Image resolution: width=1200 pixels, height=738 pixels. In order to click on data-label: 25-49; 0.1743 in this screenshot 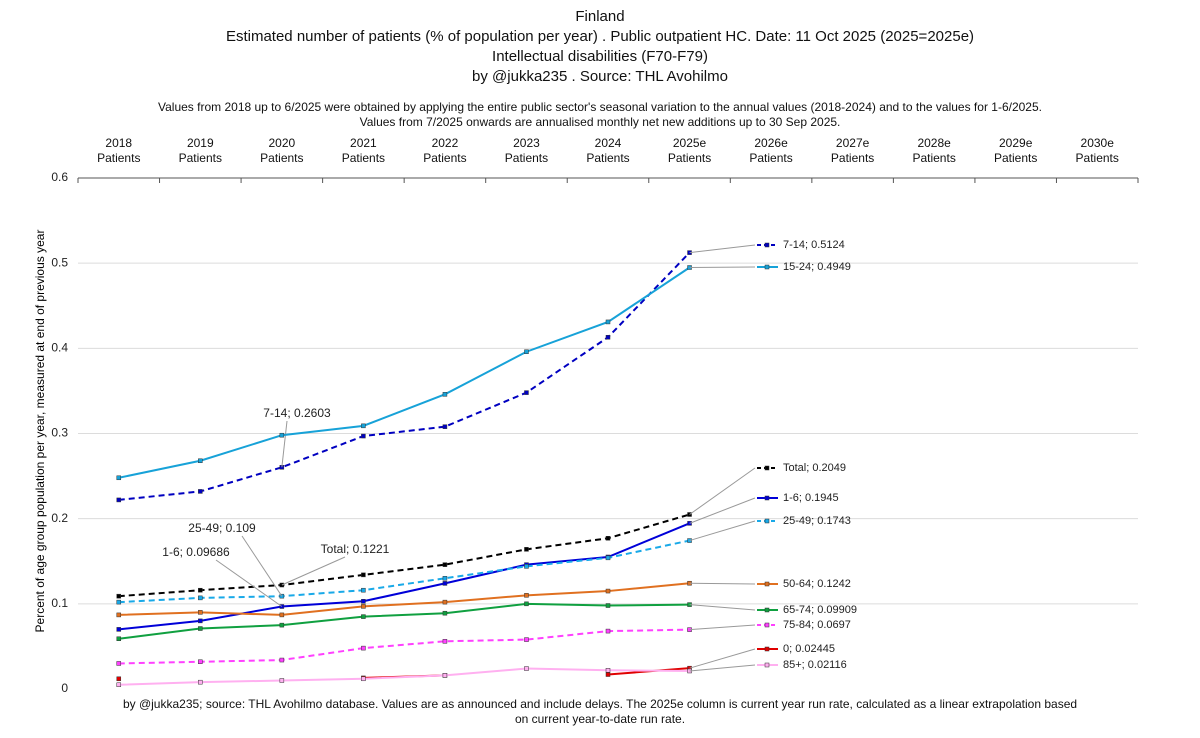, I will do `click(817, 521)`.